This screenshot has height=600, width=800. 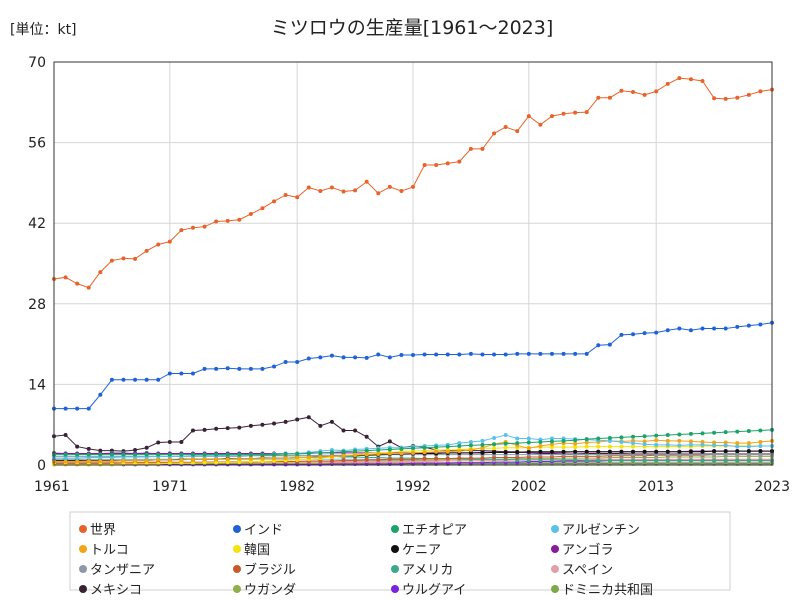 What do you see at coordinates (297, 487) in the screenshot?
I see `x-tick-label: 1982` at bounding box center [297, 487].